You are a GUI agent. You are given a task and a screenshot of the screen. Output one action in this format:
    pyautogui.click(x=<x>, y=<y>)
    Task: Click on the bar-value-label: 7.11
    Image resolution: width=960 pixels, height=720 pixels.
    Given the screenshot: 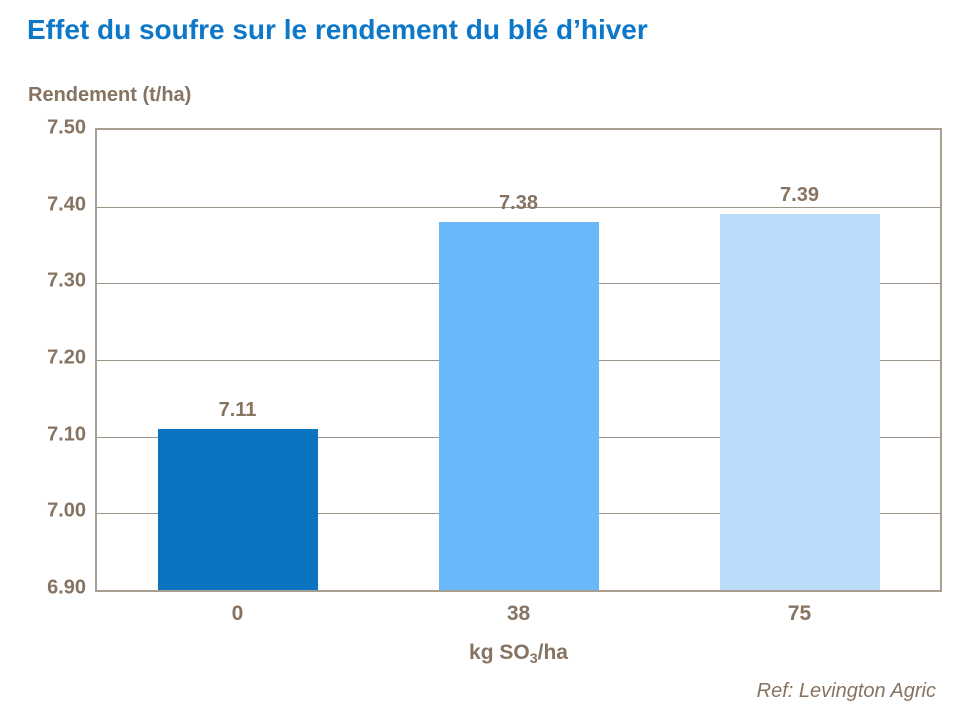 What is the action you would take?
    pyautogui.click(x=237, y=410)
    